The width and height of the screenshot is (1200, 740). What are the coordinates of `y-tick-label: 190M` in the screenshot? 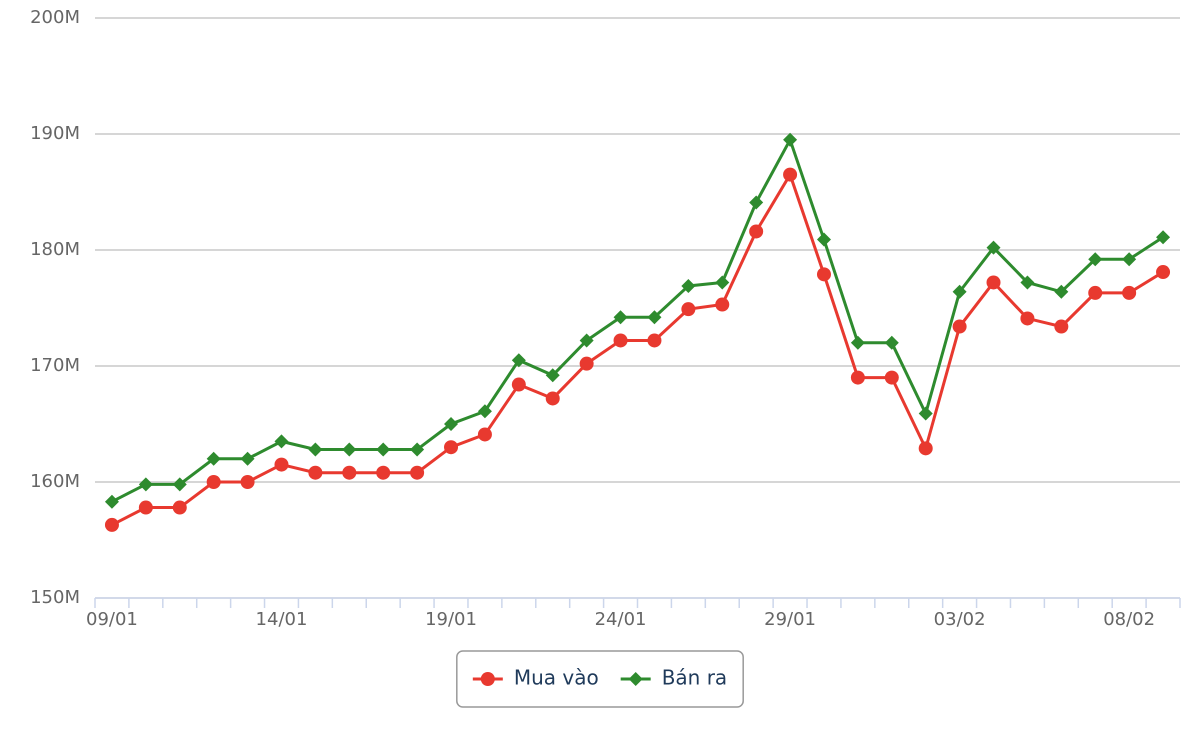 It's located at (55, 133).